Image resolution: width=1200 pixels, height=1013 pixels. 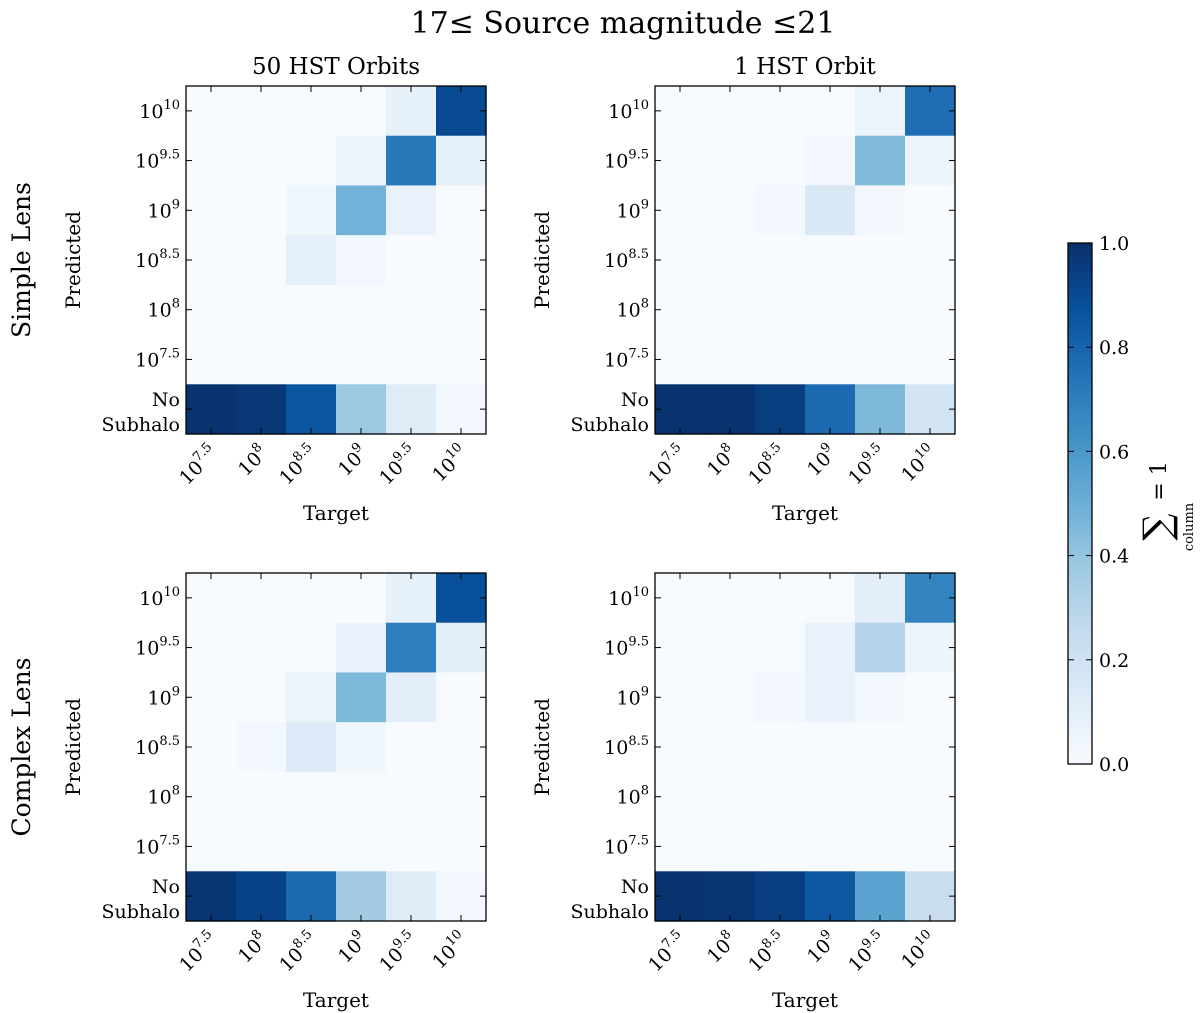 I want to click on colorbar-frame, so click(x=1080, y=503).